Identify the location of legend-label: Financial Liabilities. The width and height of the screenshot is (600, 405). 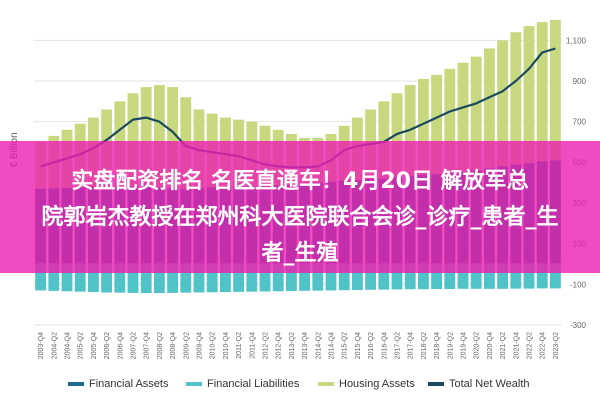
(253, 384).